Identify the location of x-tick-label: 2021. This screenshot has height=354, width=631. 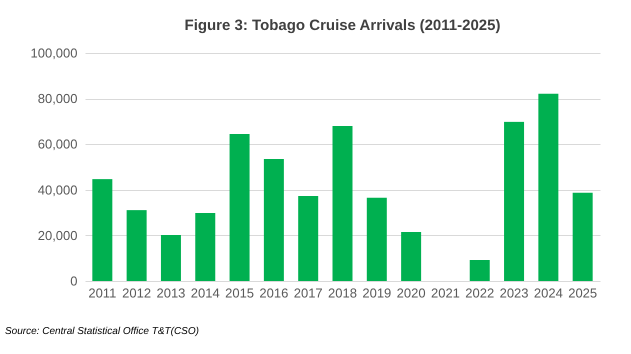
(445, 293).